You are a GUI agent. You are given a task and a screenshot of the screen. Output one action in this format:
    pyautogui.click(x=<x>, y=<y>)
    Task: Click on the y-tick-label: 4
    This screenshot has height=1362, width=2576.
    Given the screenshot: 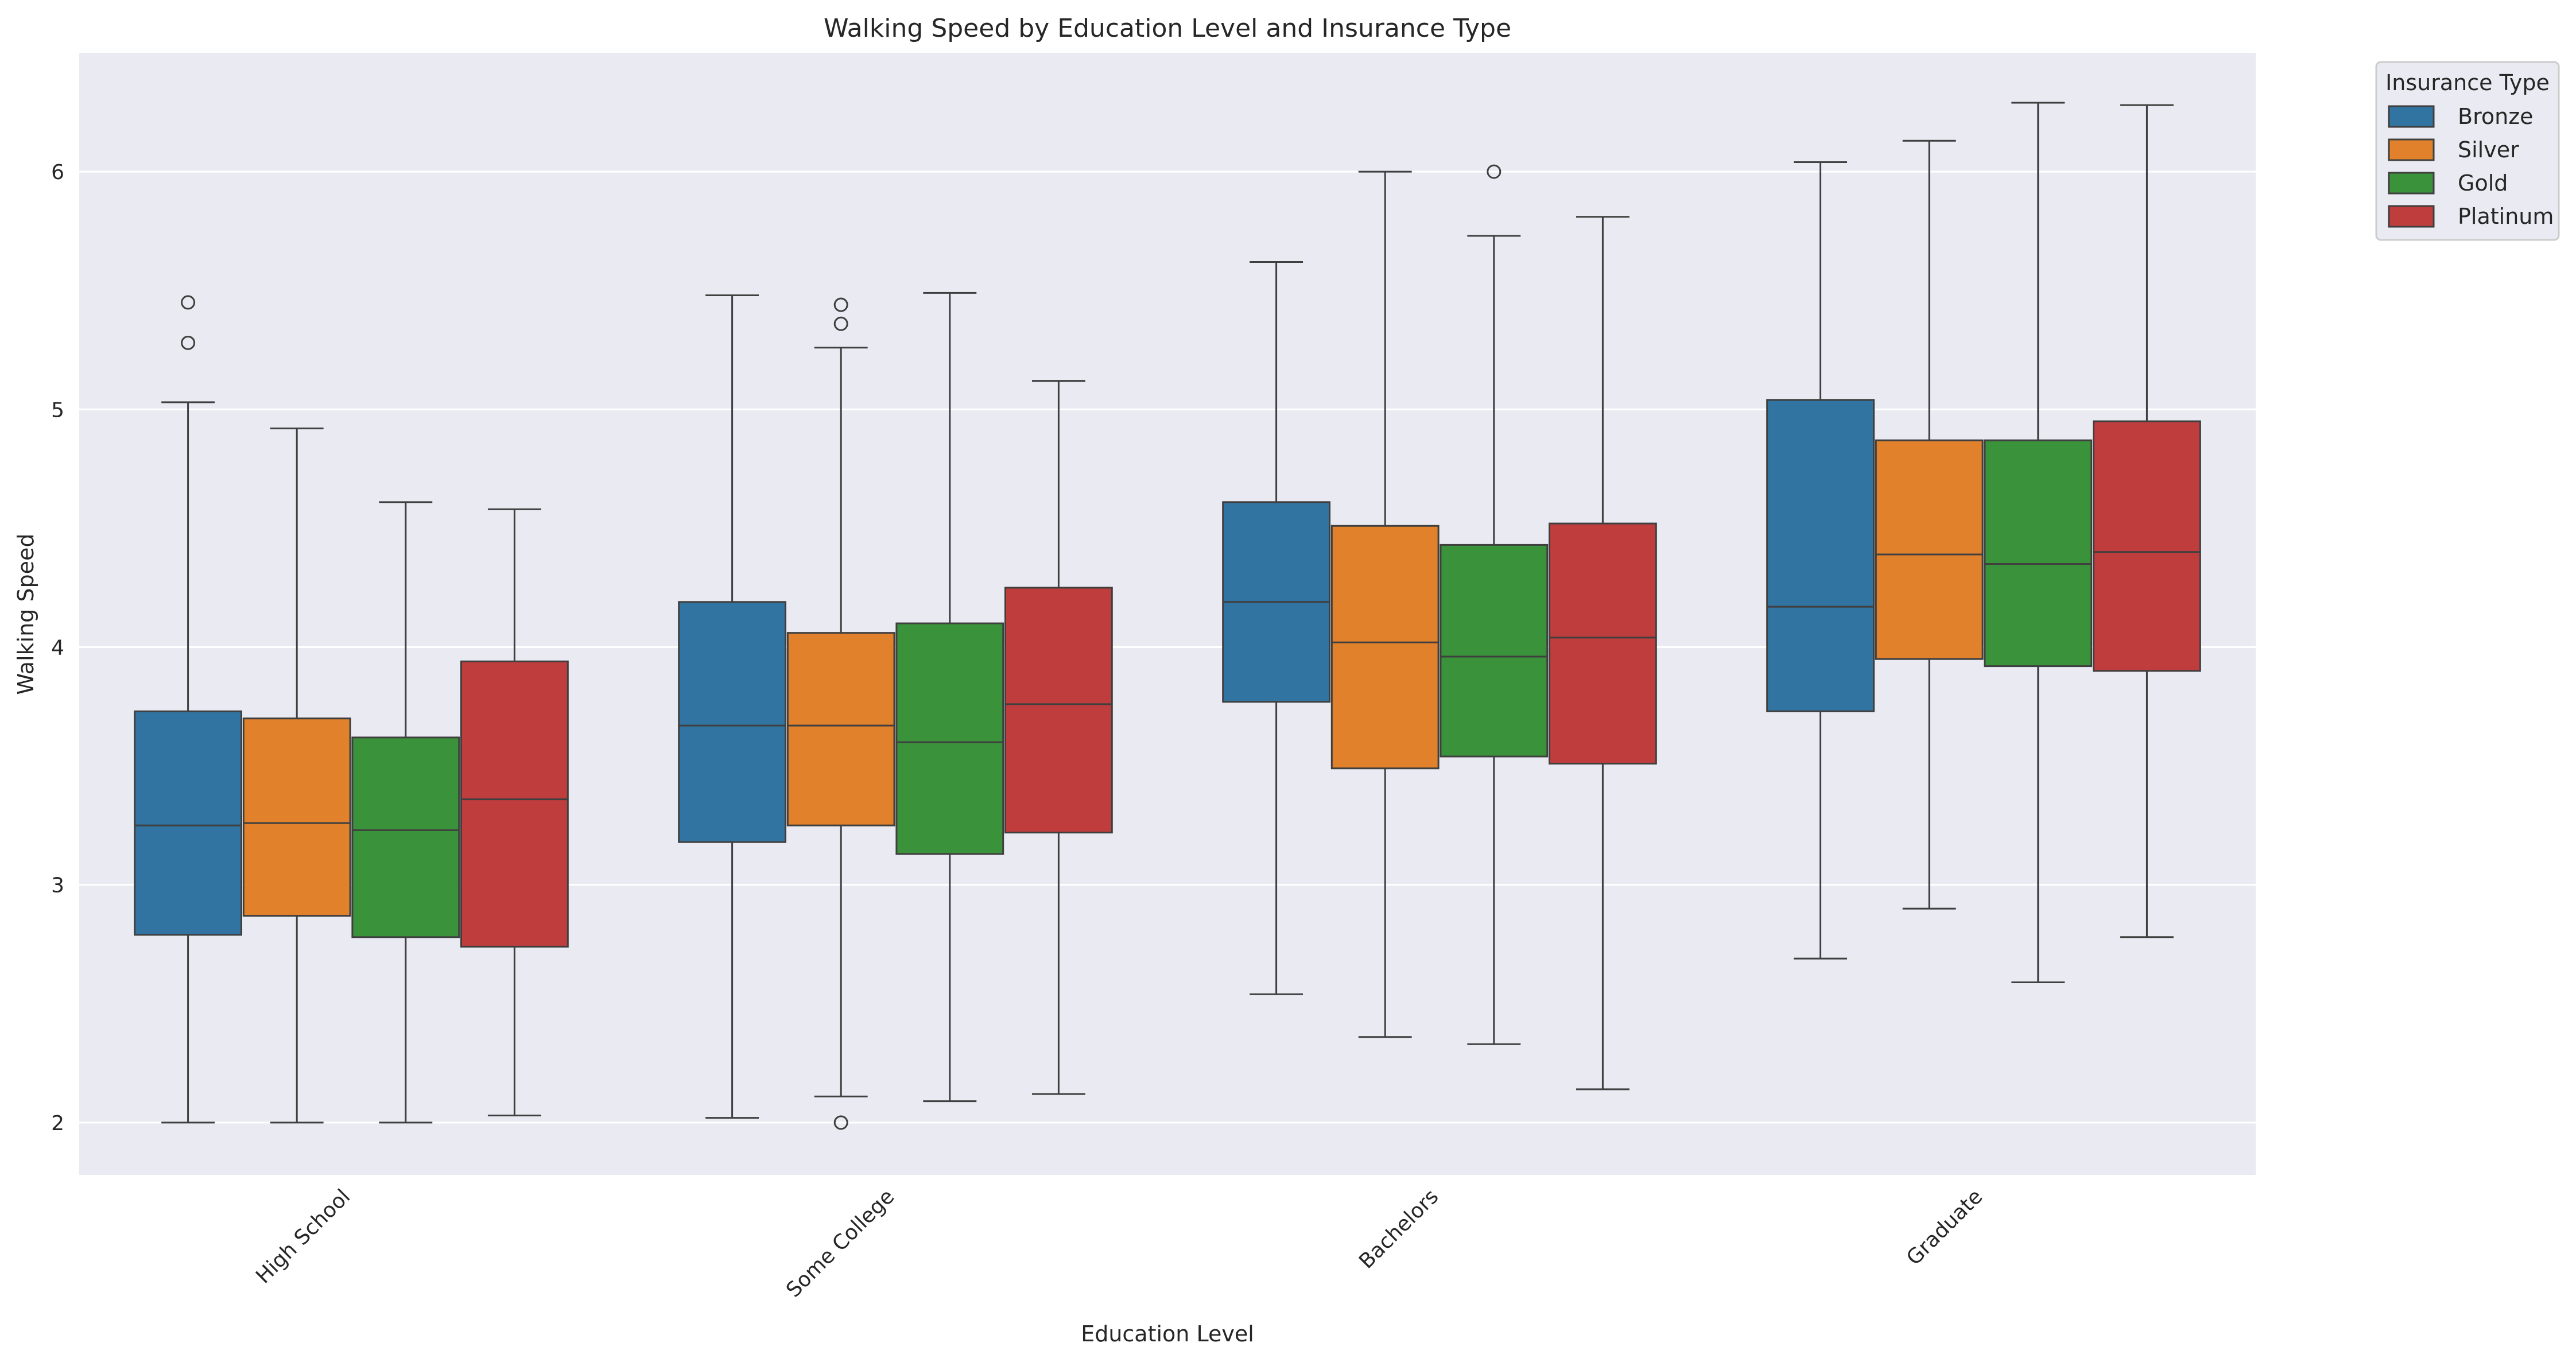 What is the action you would take?
    pyautogui.click(x=57, y=647)
    